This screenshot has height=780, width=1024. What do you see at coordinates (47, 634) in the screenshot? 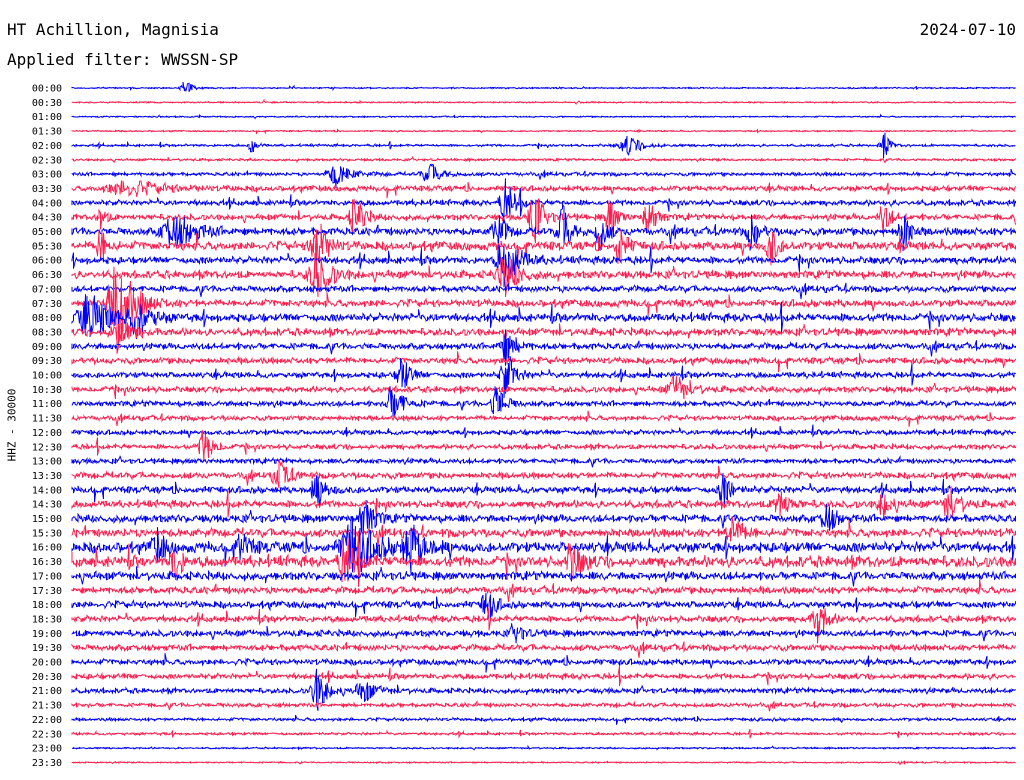
I see `row-time-label: 19:00` at bounding box center [47, 634].